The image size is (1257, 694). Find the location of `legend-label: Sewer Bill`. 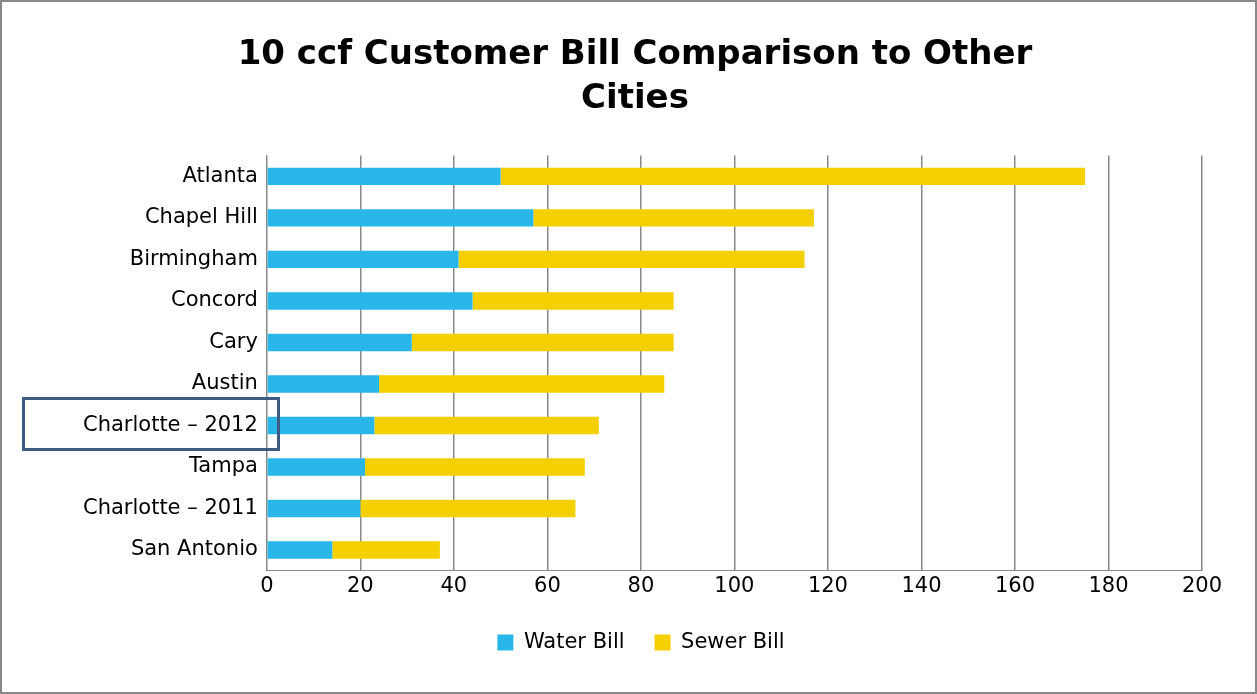

legend-label: Sewer Bill is located at coordinates (733, 640).